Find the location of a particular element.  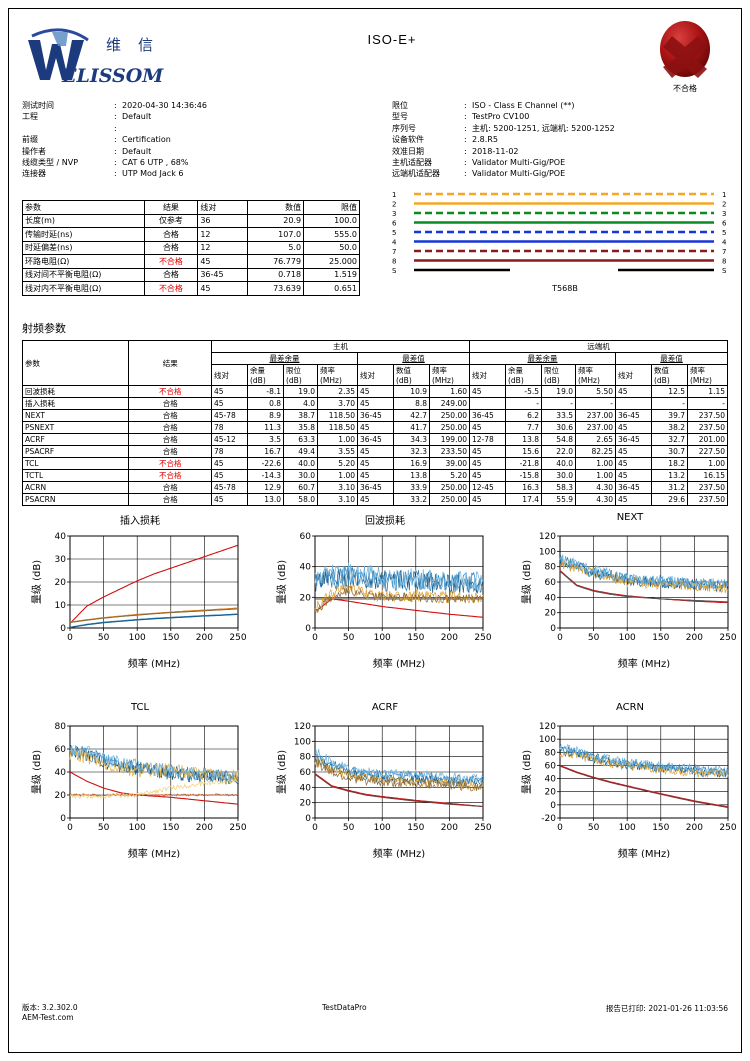

chart-series-limit is located at coordinates (644, 786).